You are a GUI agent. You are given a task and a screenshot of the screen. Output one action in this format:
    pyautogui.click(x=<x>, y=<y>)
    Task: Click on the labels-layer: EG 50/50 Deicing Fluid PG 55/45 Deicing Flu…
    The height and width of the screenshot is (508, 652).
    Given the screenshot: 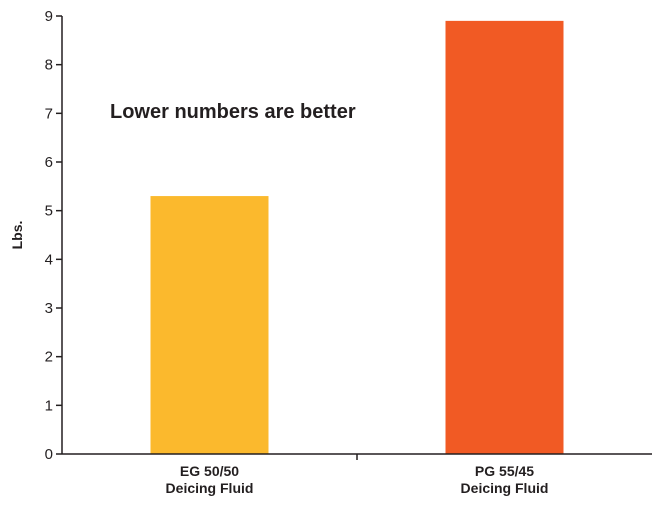 What is the action you would take?
    pyautogui.click(x=357, y=479)
    